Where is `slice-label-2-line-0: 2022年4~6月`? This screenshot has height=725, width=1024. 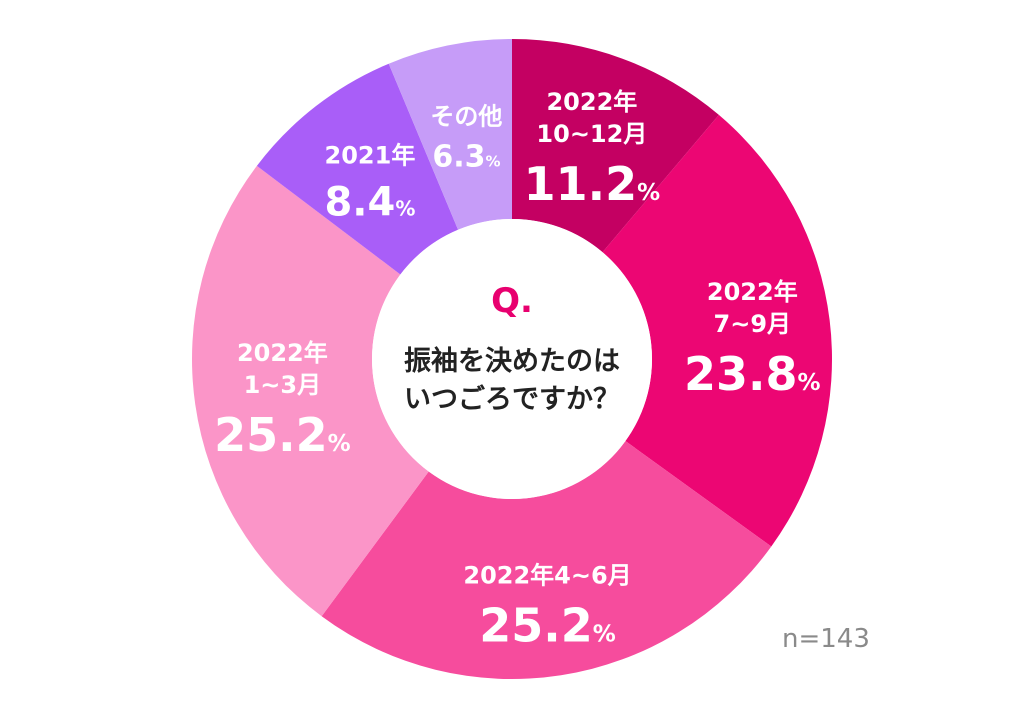
slice-label-2-line-0: 2022年4~6月 is located at coordinates (547, 575).